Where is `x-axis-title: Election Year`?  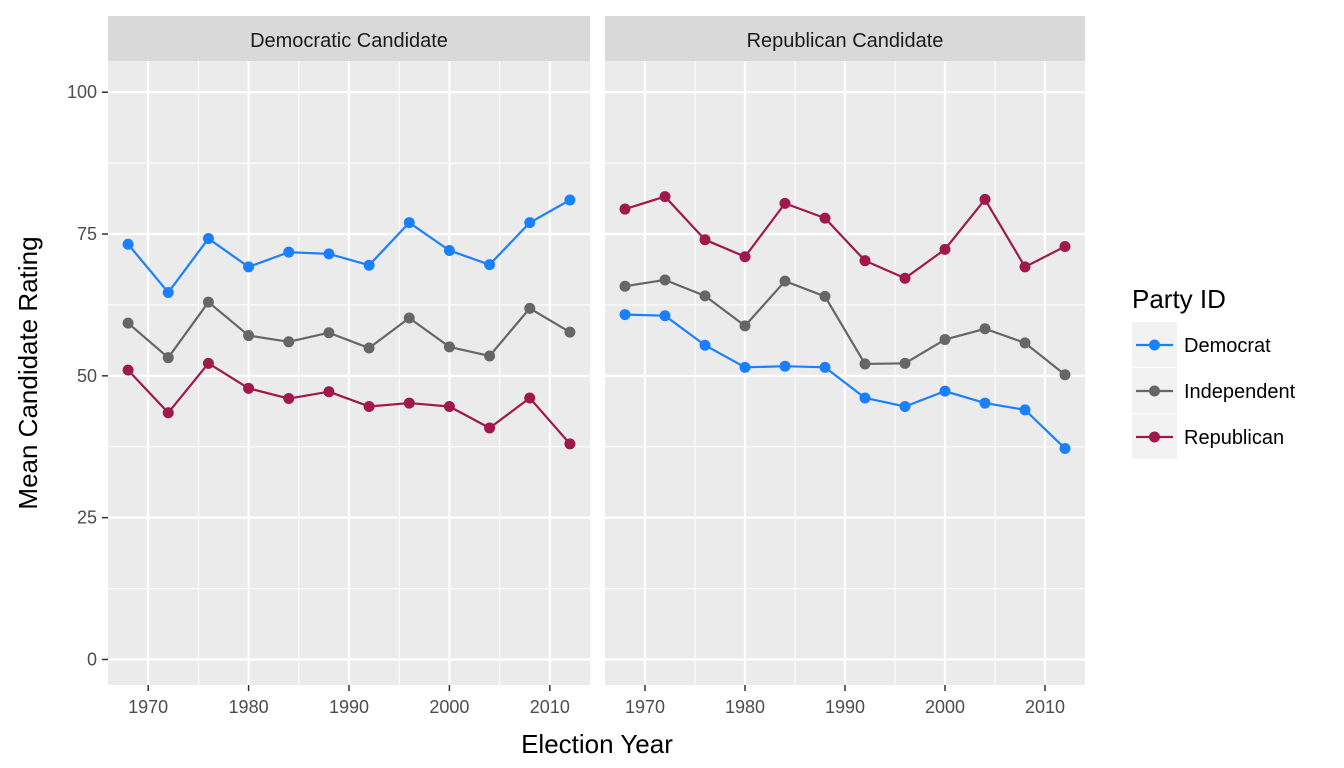
x-axis-title: Election Year is located at coordinates (597, 744).